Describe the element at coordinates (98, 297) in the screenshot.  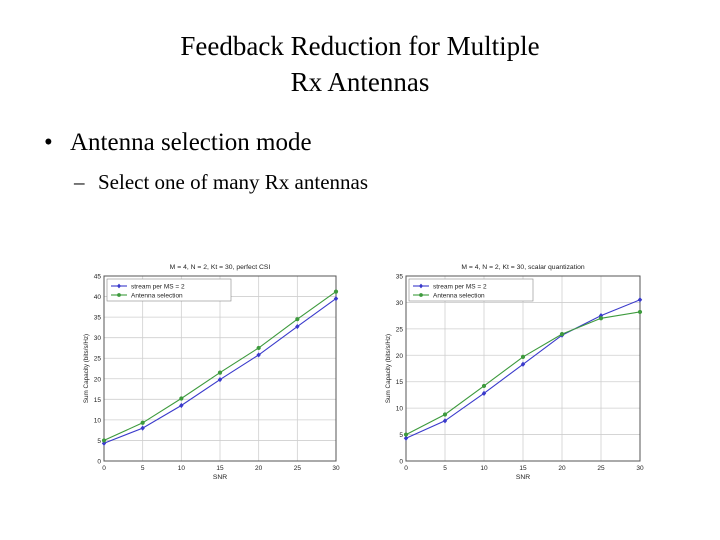
I see `y-tick-label: 40` at that location.